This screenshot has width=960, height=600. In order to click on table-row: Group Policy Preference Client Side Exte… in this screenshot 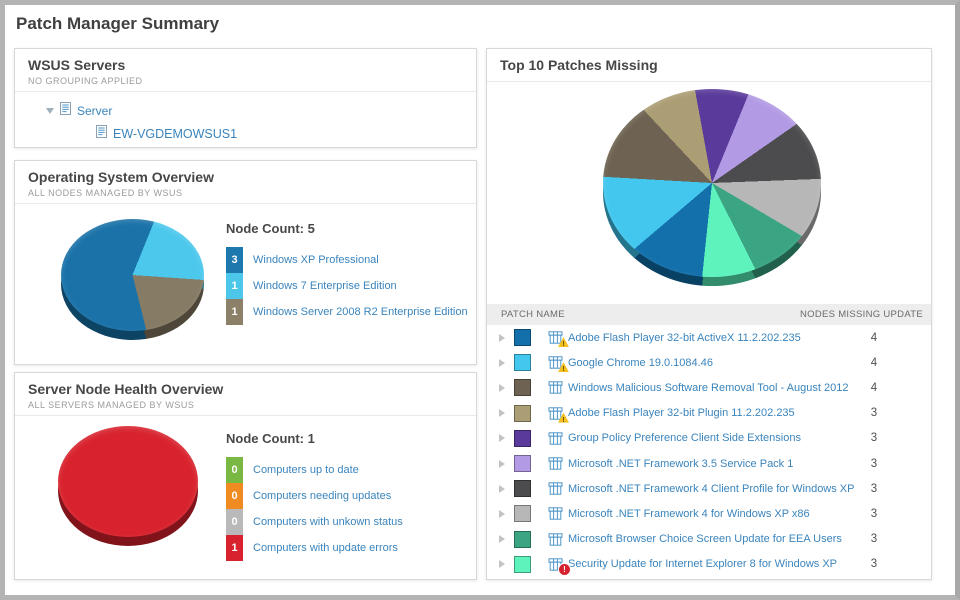, I will do `click(709, 438)`.